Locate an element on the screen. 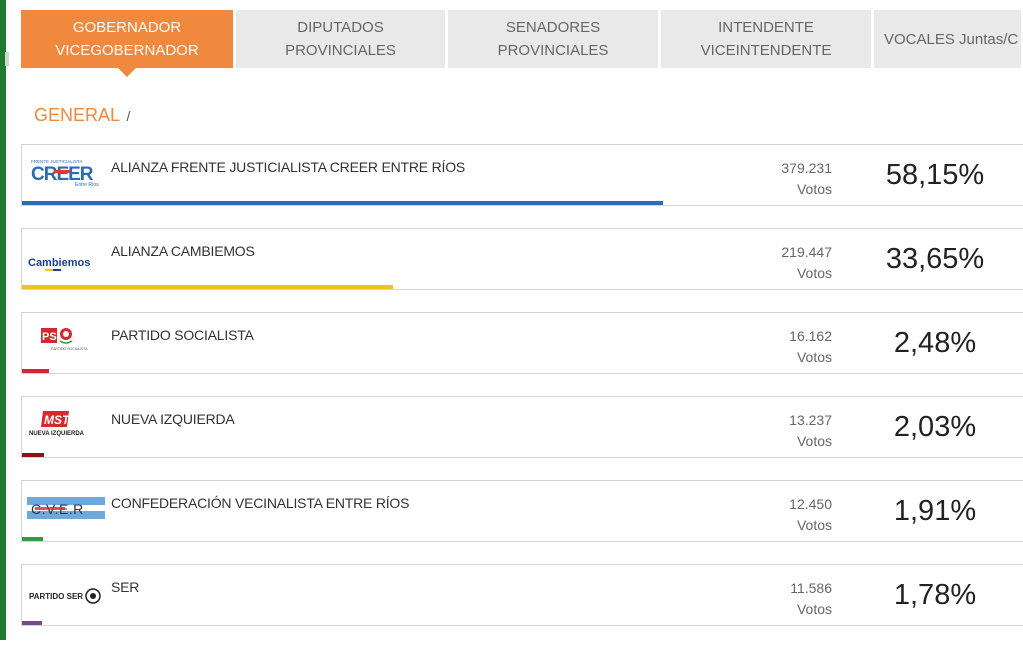 The height and width of the screenshot is (648, 1023). tab-label-line1: VOCALES Juntas/C is located at coordinates (951, 39).